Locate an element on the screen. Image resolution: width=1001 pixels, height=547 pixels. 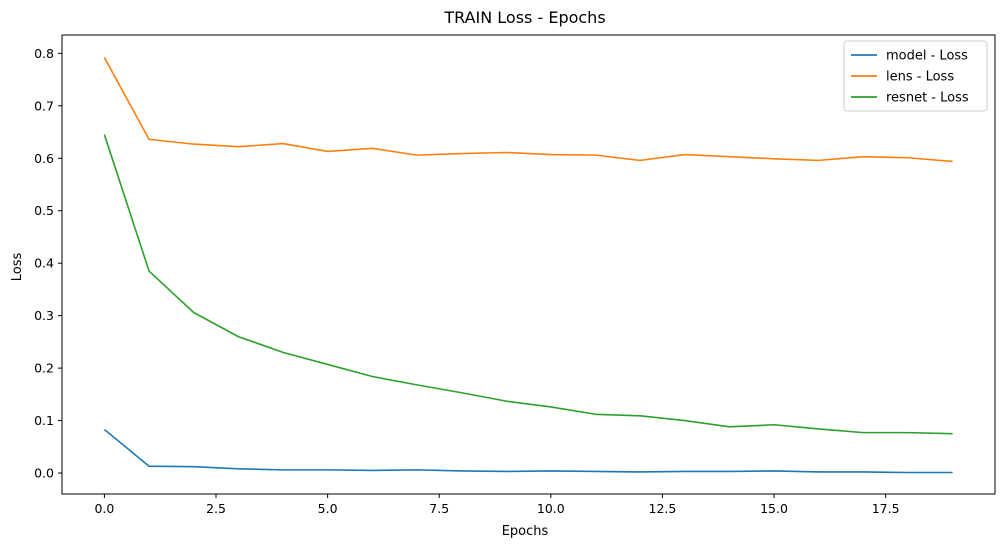
x-axis-ticks: 0.0 2.5 5.0 7.5 10.0 12.5 15.0 17.5 is located at coordinates (497, 505).